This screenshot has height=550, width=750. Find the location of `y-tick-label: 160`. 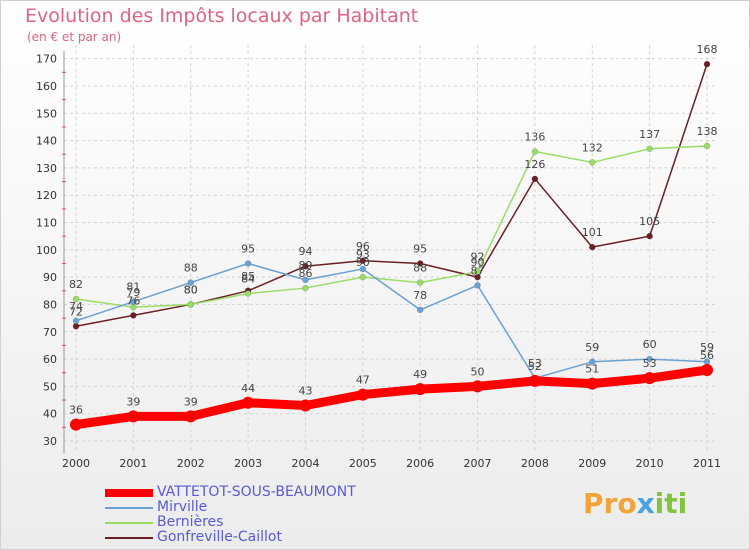

y-tick-label: 160 is located at coordinates (46, 86).